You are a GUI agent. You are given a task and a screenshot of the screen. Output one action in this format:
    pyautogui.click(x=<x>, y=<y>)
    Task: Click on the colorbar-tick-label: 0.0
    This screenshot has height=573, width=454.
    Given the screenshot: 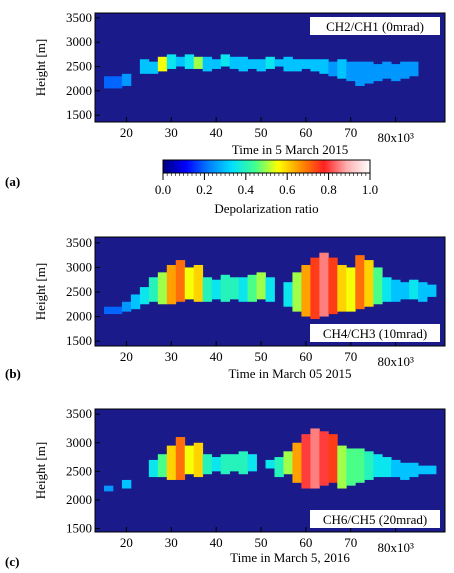 What is the action you would take?
    pyautogui.click(x=163, y=189)
    